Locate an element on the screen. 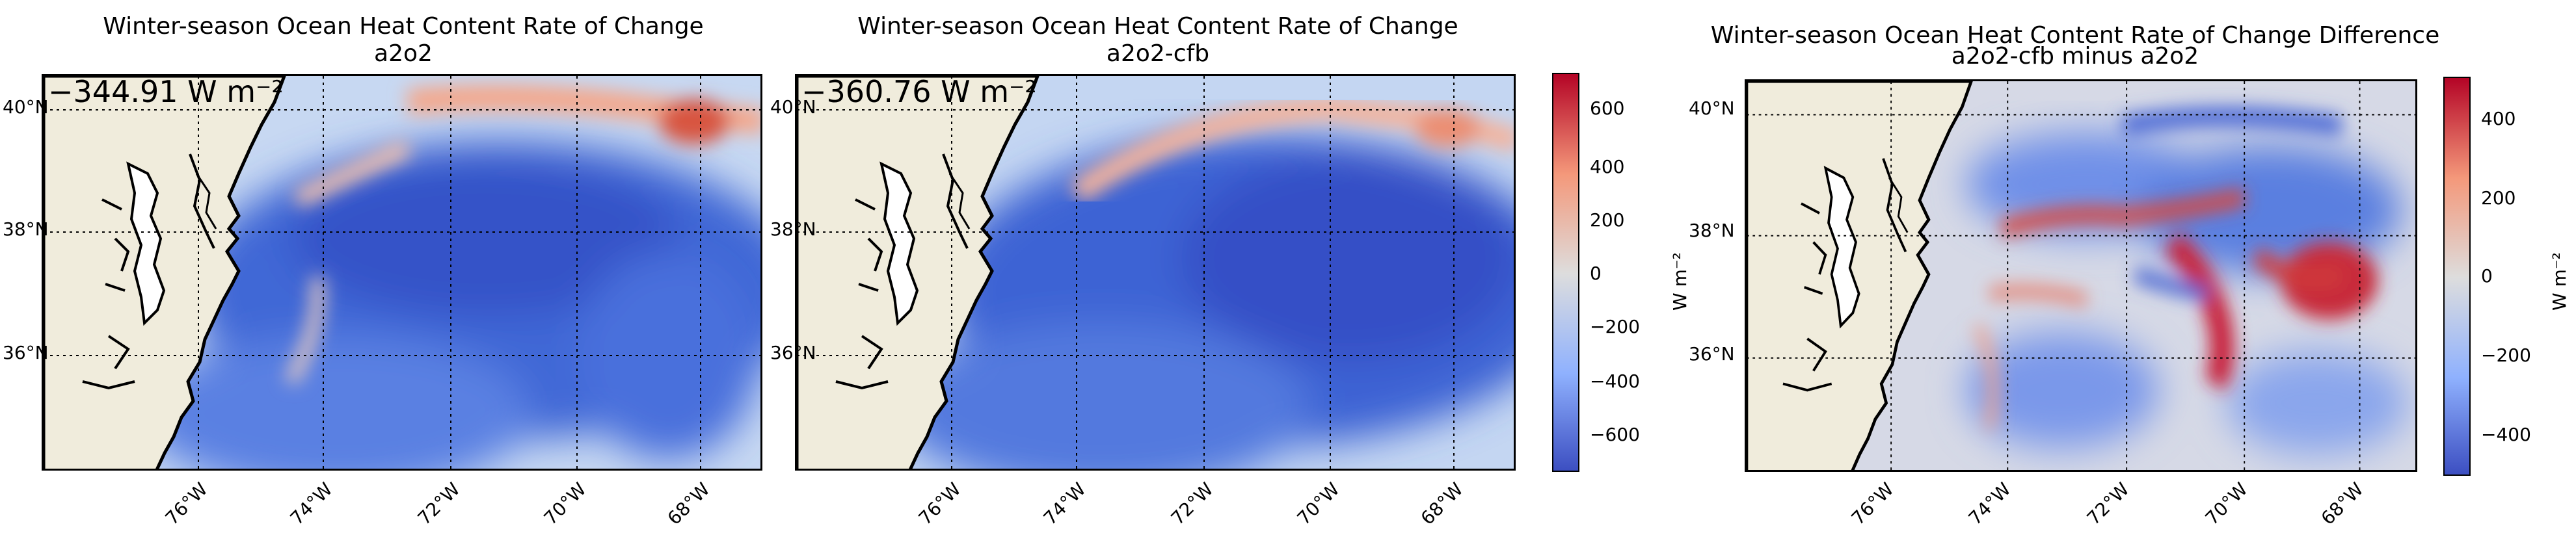 Image resolution: width=2576 pixels, height=546 pixels. colorbar-2-tick-400: 400 is located at coordinates (2498, 119).